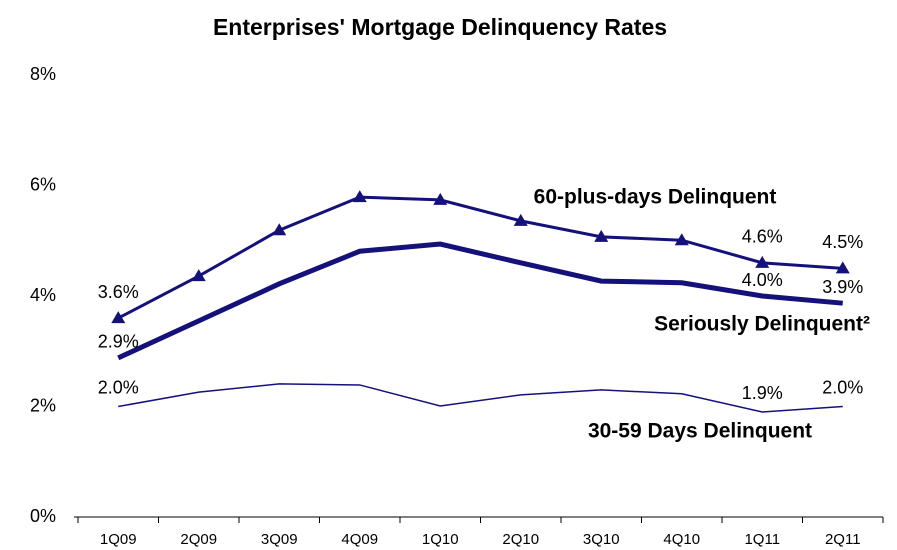  I want to click on data-label: 4.5%, so click(842, 242).